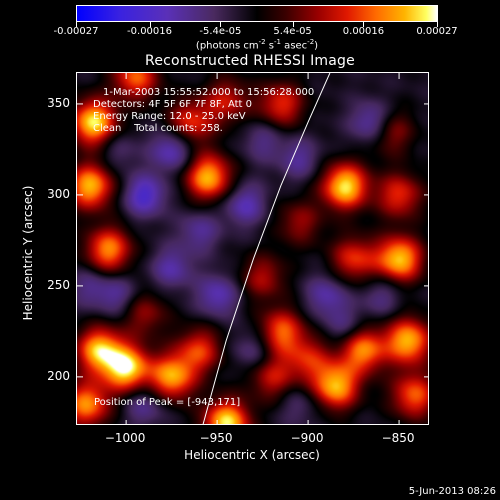 The image size is (500, 500). Describe the element at coordinates (220, 31) in the screenshot. I see `colorbar-tick-label: -5.4e-05` at that location.